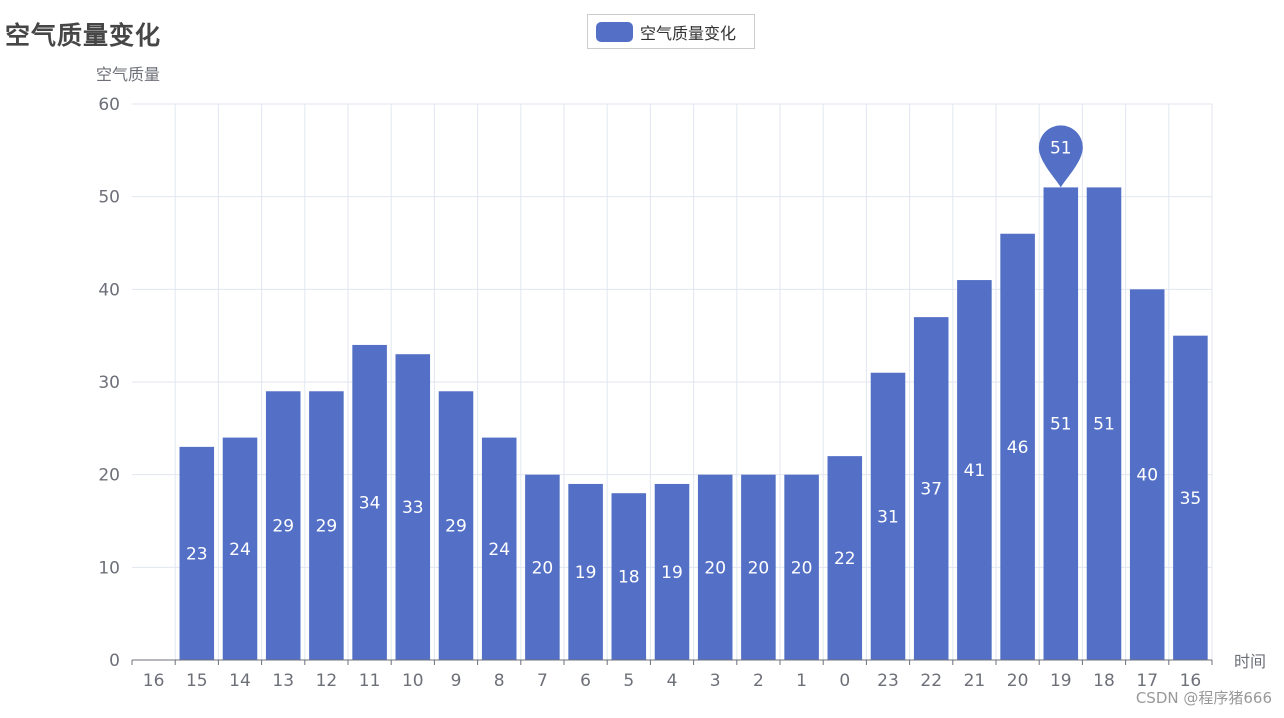 This screenshot has height=718, width=1284. What do you see at coordinates (1018, 681) in the screenshot?
I see `x-tick-label: 20` at bounding box center [1018, 681].